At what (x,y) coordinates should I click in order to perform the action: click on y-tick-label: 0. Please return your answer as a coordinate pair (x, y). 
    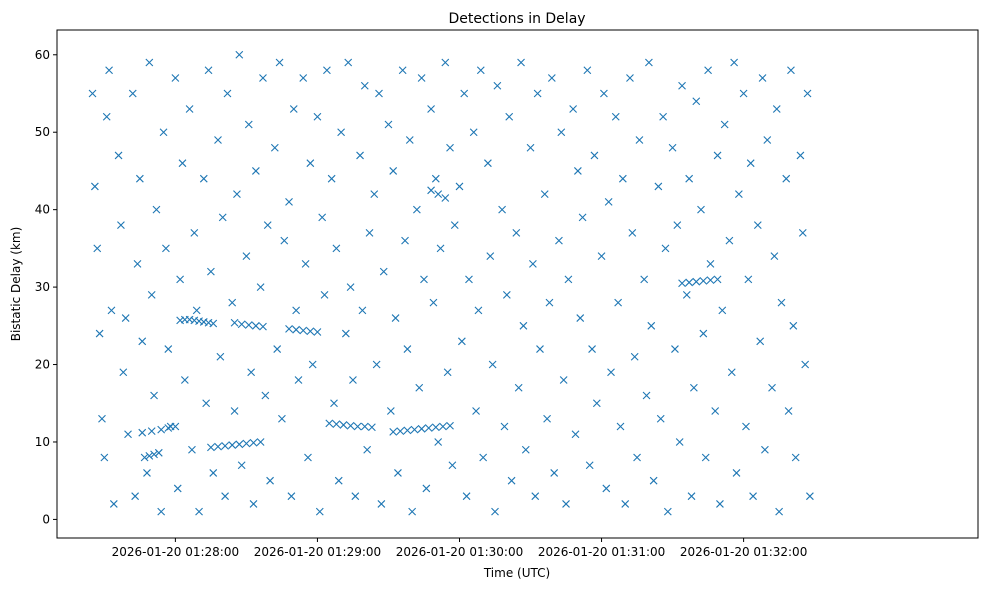
    Looking at the image, I should click on (46, 519).